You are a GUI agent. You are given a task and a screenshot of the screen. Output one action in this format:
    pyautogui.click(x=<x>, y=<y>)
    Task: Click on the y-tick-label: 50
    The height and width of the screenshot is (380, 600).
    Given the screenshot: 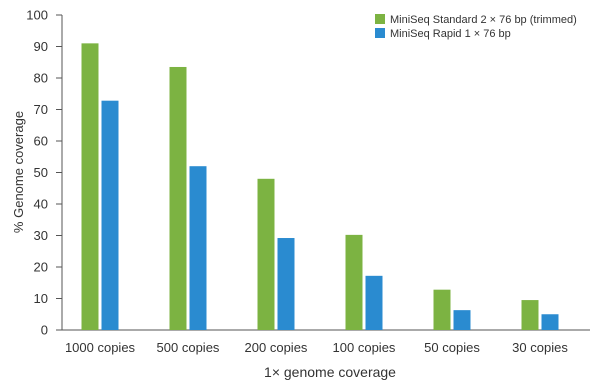 What is the action you would take?
    pyautogui.click(x=41, y=172)
    